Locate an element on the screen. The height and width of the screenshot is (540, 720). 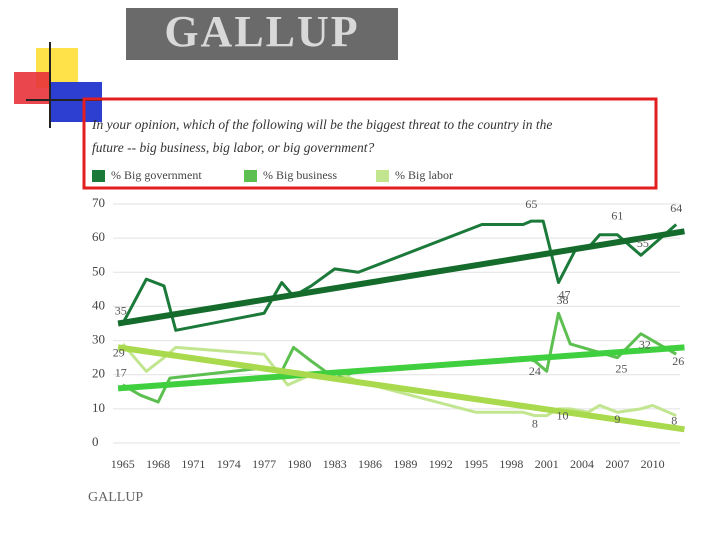
x-tick-label: 2010 is located at coordinates (653, 464).